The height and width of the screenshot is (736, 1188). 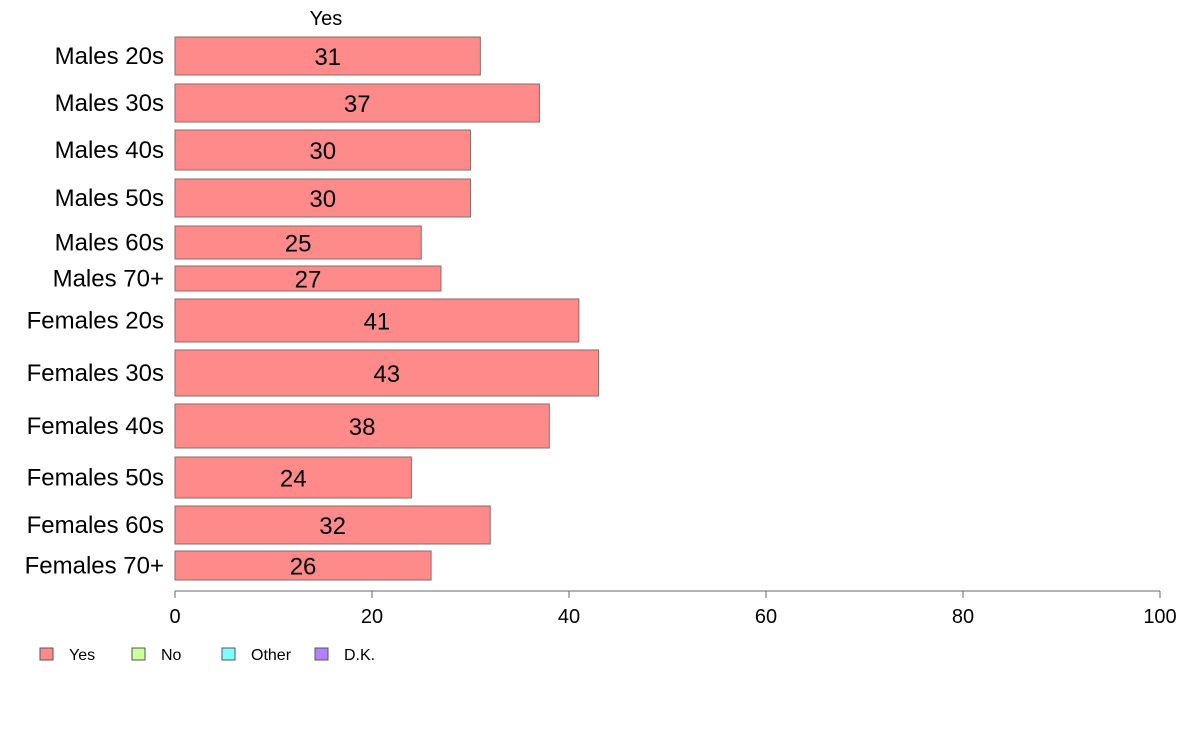 I want to click on data-label: 37, so click(x=357, y=104).